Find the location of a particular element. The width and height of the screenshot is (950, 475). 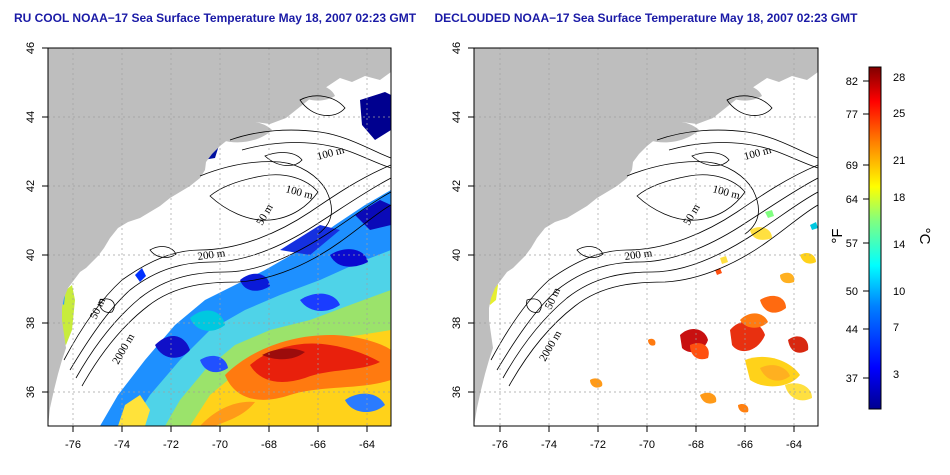

colorbar-fahrenheit-labels: 82 77 69 64 57 50 44 37 is located at coordinates (852, 230).